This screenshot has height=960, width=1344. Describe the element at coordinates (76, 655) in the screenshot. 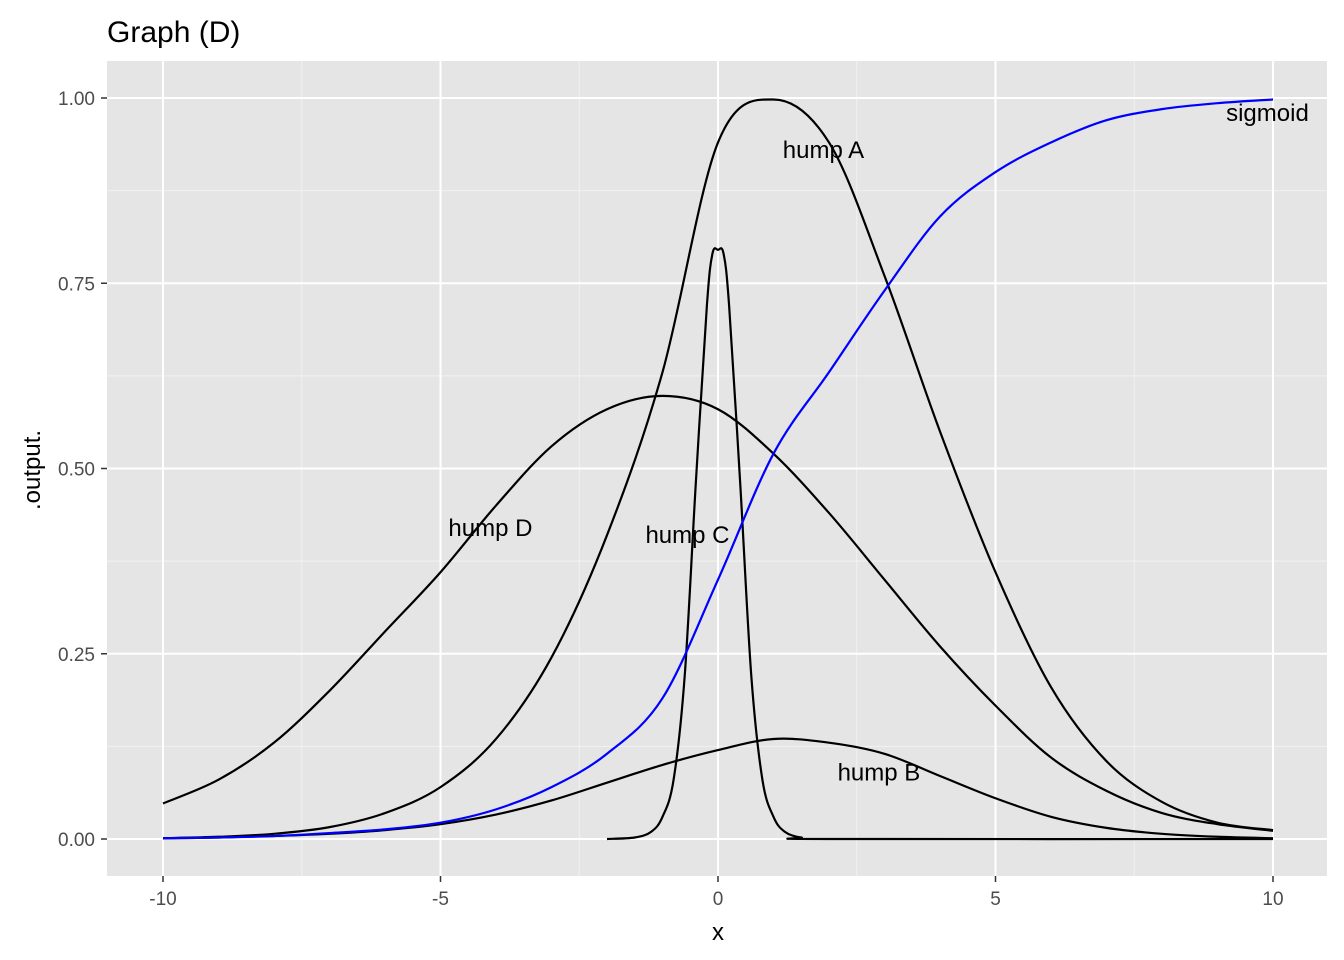

I see `y-tick-label: 0.25` at that location.